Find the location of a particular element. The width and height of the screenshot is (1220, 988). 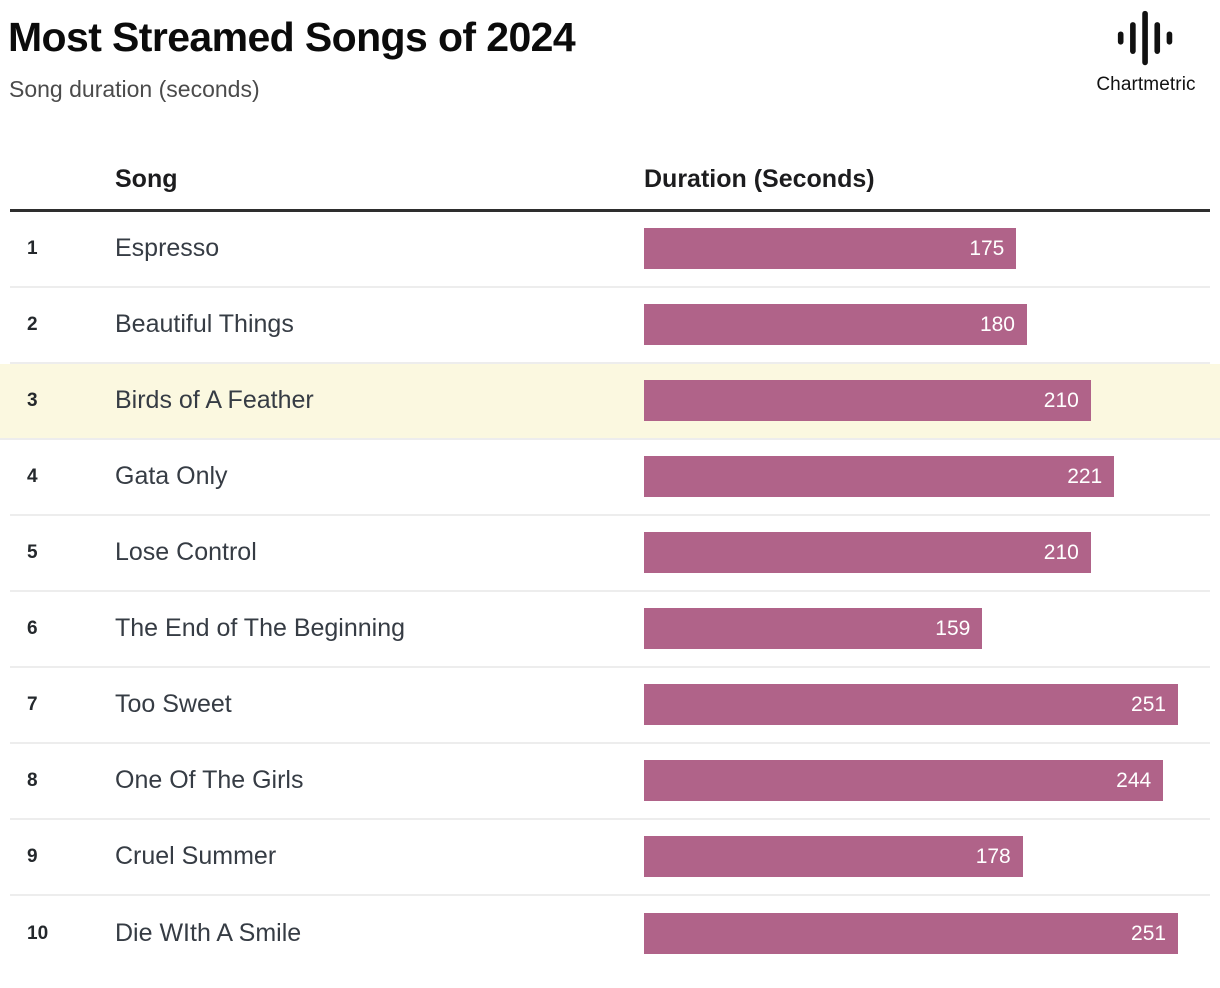

song-name: Too Sweet is located at coordinates (173, 704).